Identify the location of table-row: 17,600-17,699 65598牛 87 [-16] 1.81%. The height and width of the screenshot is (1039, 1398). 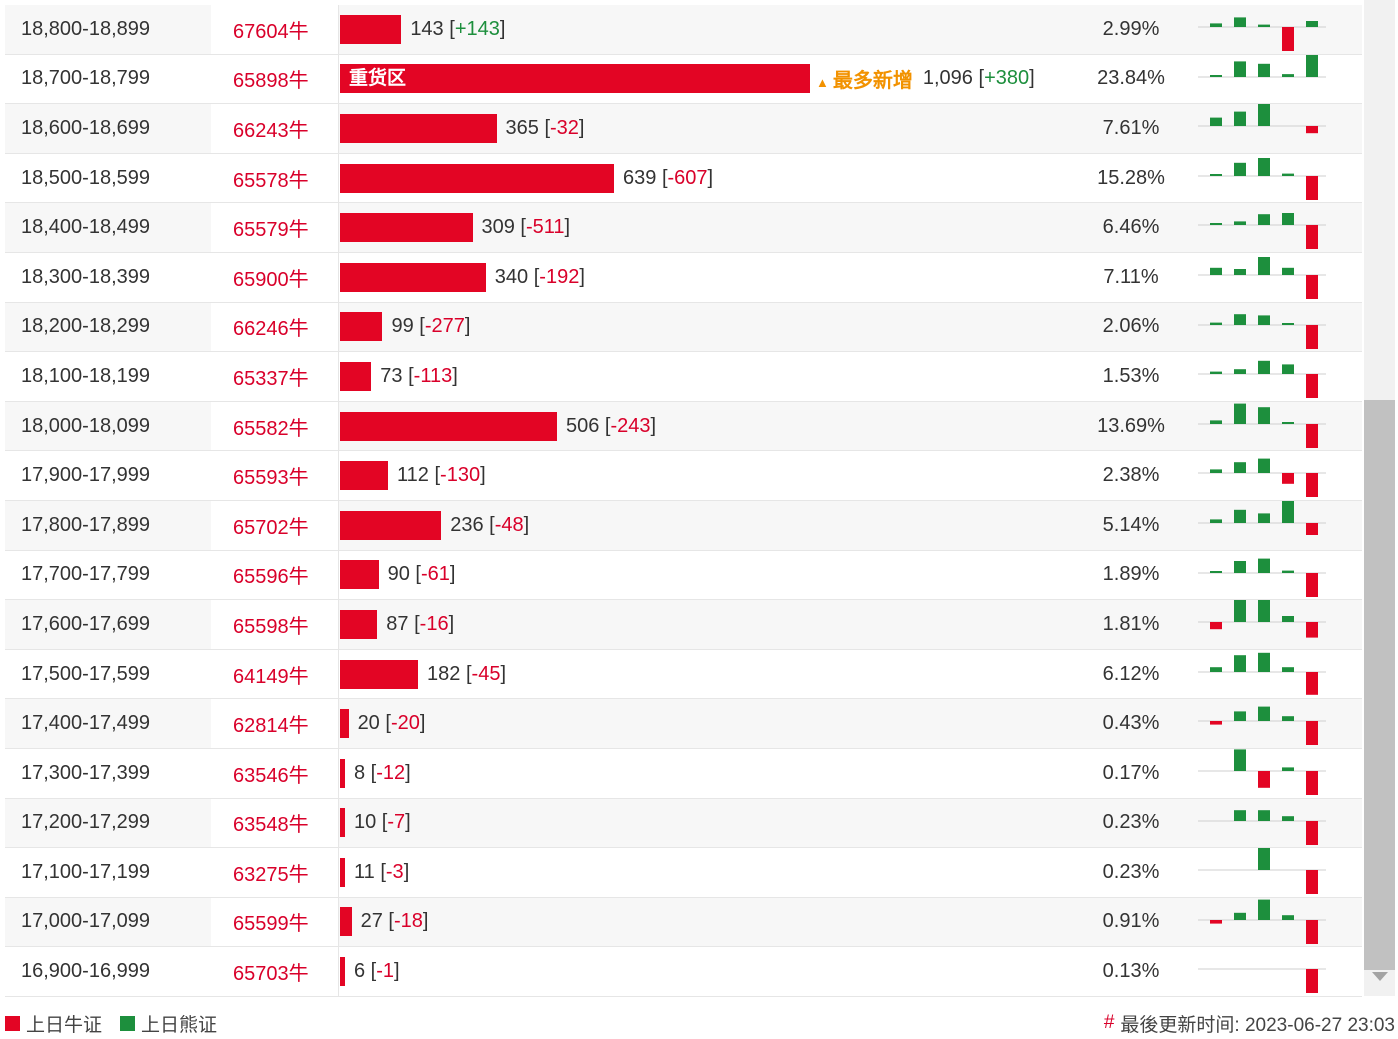
(683, 625).